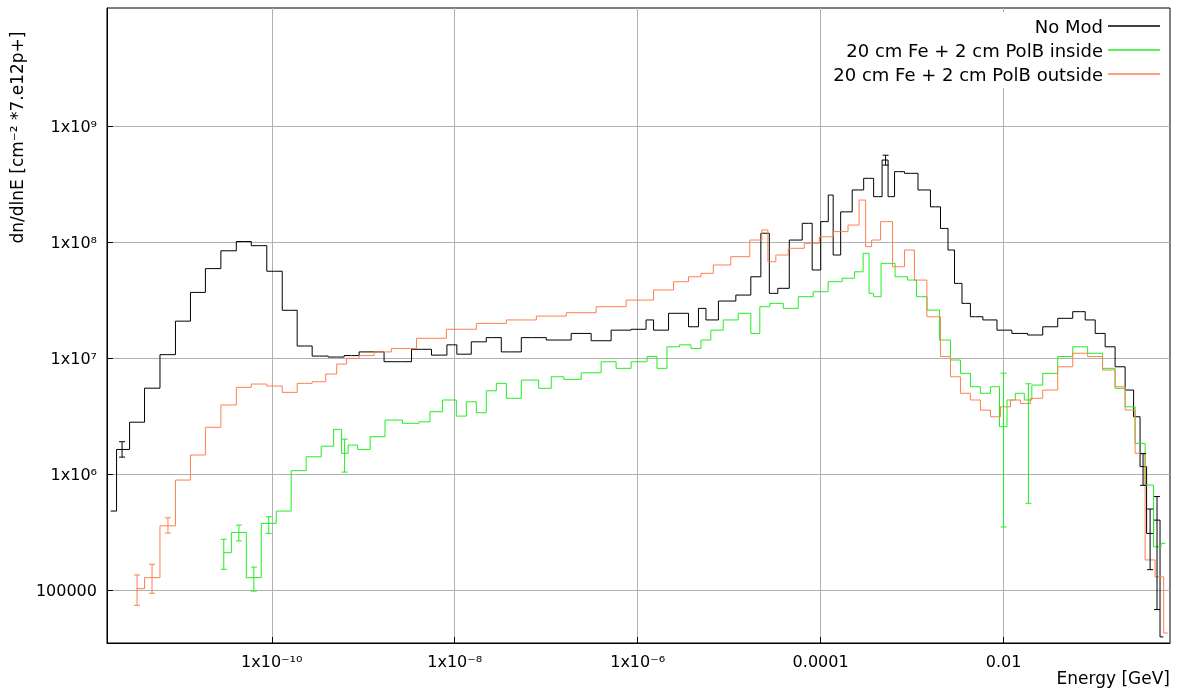 The width and height of the screenshot is (1179, 694). I want to click on x-tick-label: 0.0001, so click(820, 661).